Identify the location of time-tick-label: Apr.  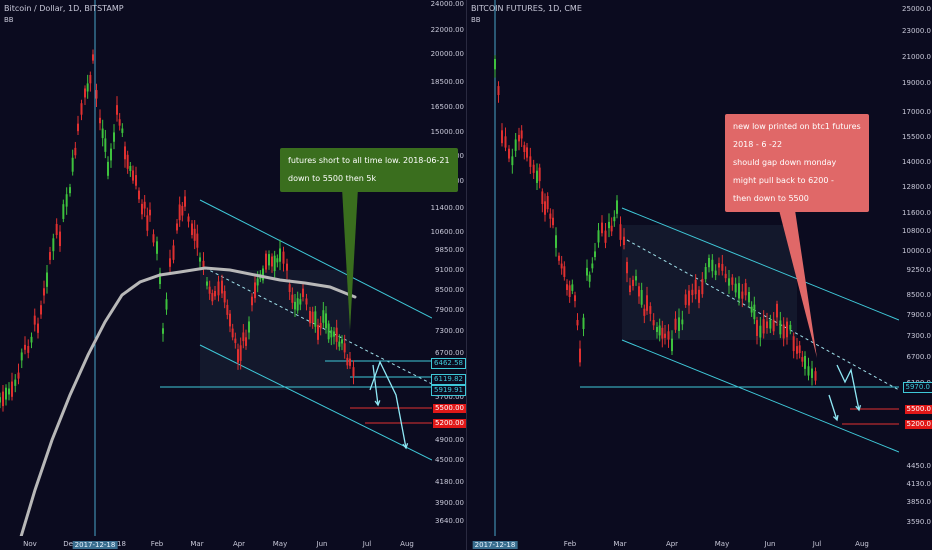
(672, 544).